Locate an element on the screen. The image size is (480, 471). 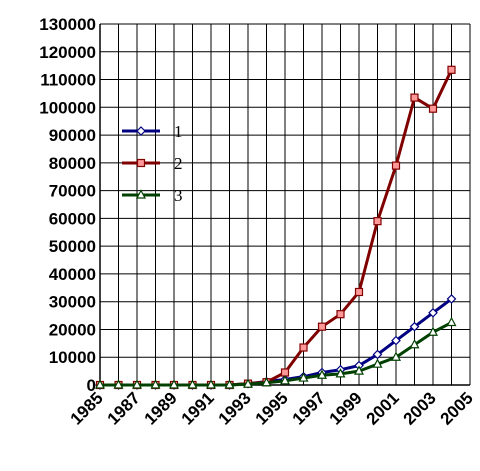
legend-label: 2 is located at coordinates (178, 163).